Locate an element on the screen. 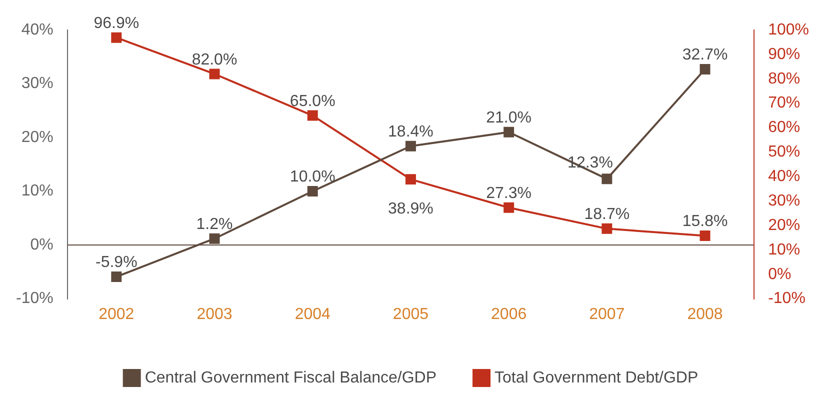  data-label: 32.7% is located at coordinates (705, 55).